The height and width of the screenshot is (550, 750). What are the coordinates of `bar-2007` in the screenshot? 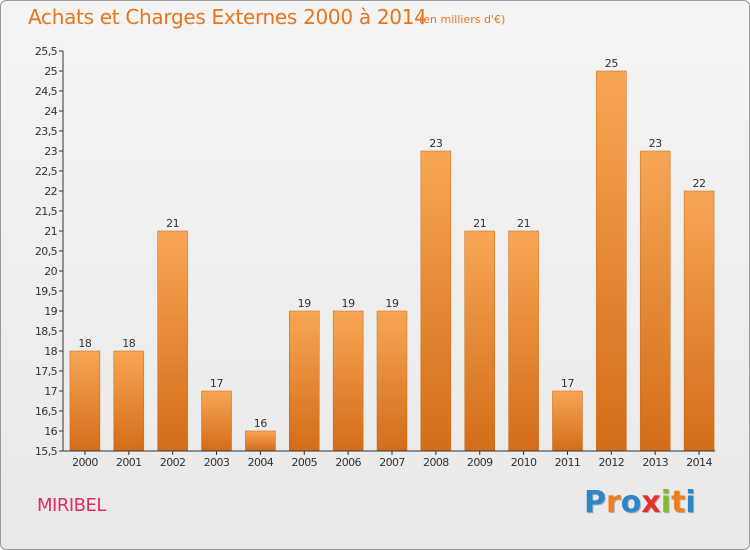 It's located at (392, 381).